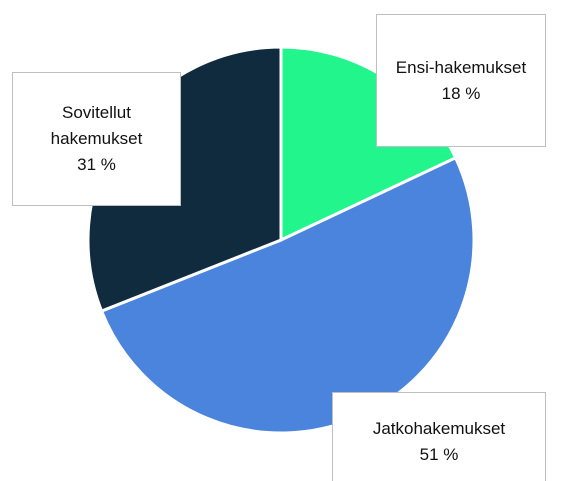  What do you see at coordinates (439, 428) in the screenshot?
I see `label-name: Jatkohakemukset` at bounding box center [439, 428].